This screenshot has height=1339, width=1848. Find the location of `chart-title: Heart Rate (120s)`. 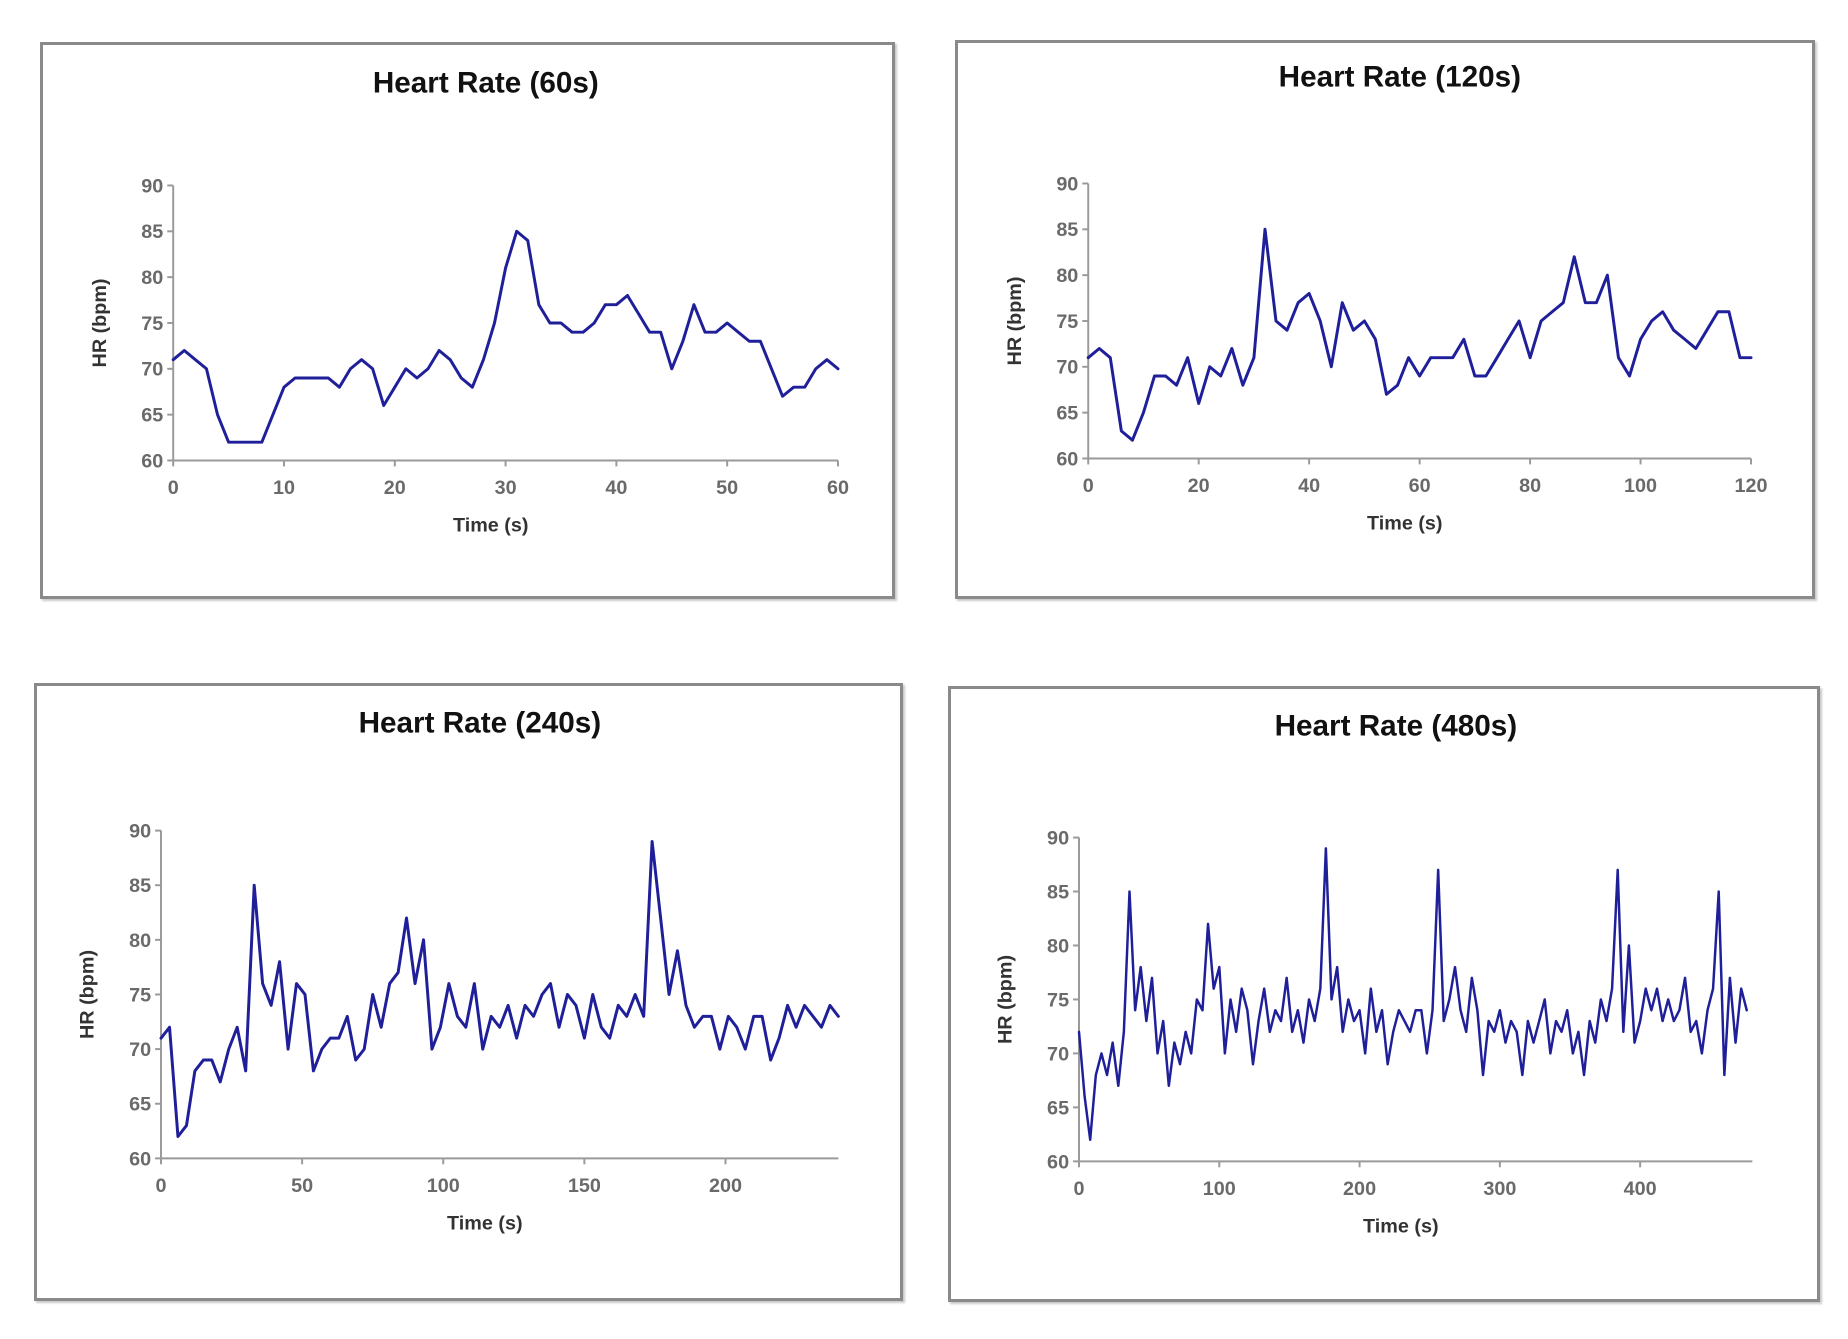

chart-title: Heart Rate (120s) is located at coordinates (1400, 77).